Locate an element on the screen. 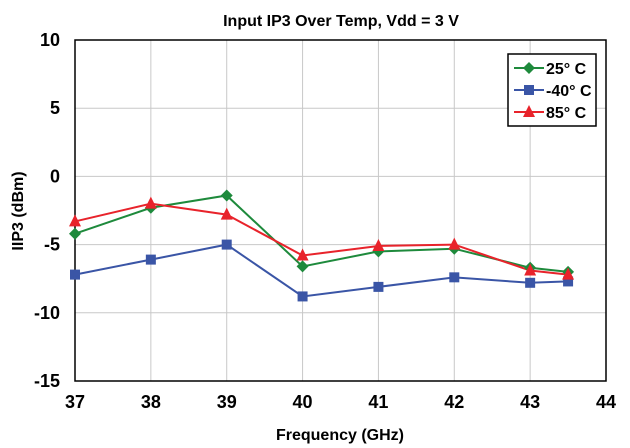 Image resolution: width=630 pixels, height=448 pixels. x-tick-label: 41 is located at coordinates (378, 402).